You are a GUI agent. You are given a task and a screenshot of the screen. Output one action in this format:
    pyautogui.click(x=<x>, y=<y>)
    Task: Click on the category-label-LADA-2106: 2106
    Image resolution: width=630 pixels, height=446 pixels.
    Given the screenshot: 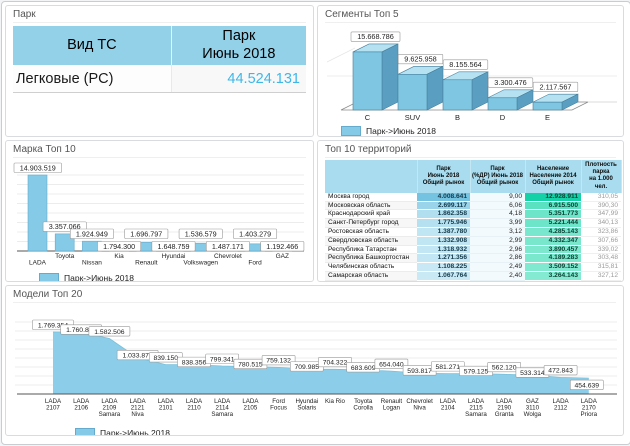 What is the action you would take?
    pyautogui.click(x=81, y=407)
    